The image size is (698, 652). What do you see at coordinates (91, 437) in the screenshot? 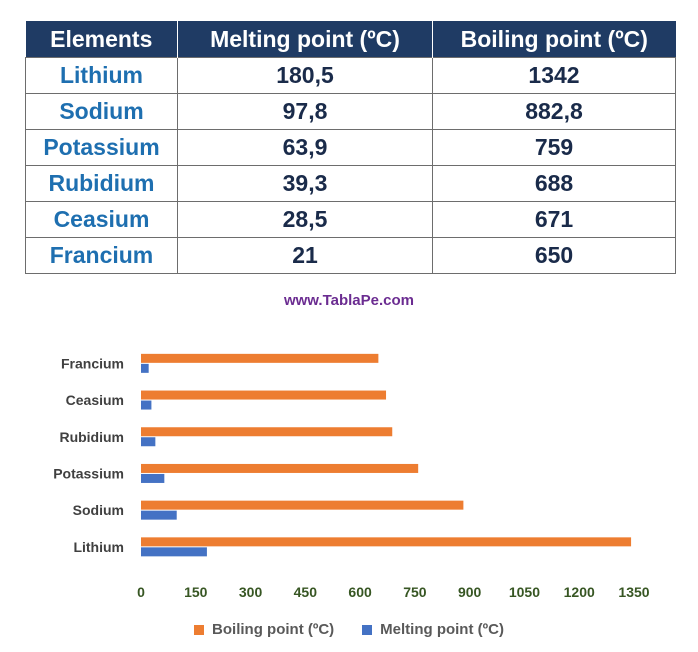
I see `category-label: Rubidium` at bounding box center [91, 437].